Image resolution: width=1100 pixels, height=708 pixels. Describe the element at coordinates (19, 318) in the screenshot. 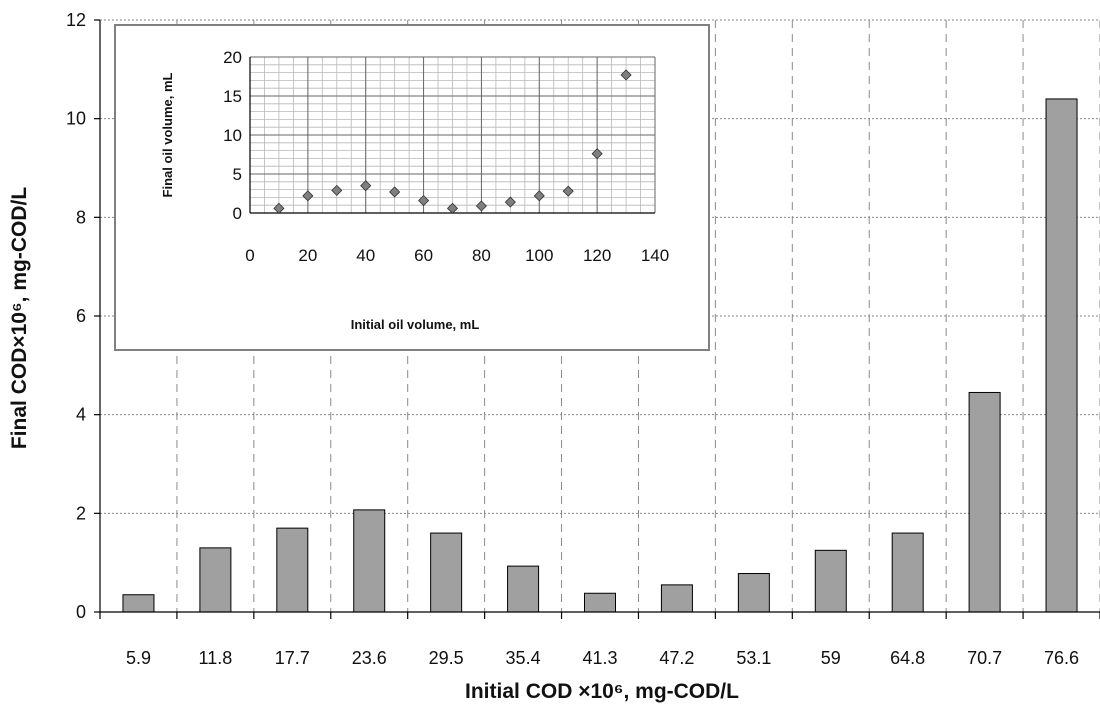

I see `main-y-axis-title: Final COD×10⁶, mg-COD/L` at that location.